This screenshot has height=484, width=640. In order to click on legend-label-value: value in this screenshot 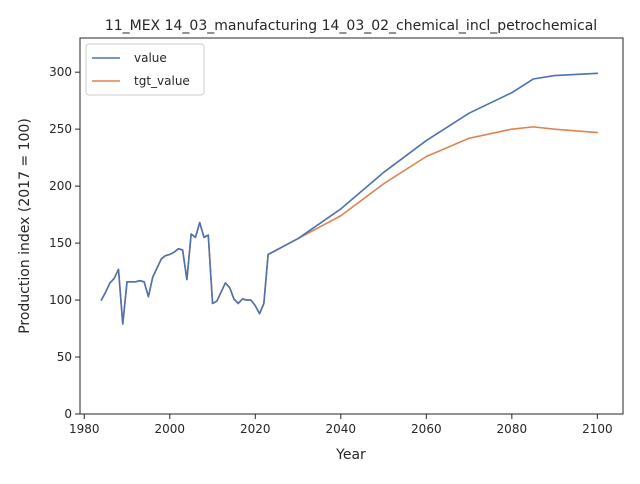, I will do `click(150, 58)`.